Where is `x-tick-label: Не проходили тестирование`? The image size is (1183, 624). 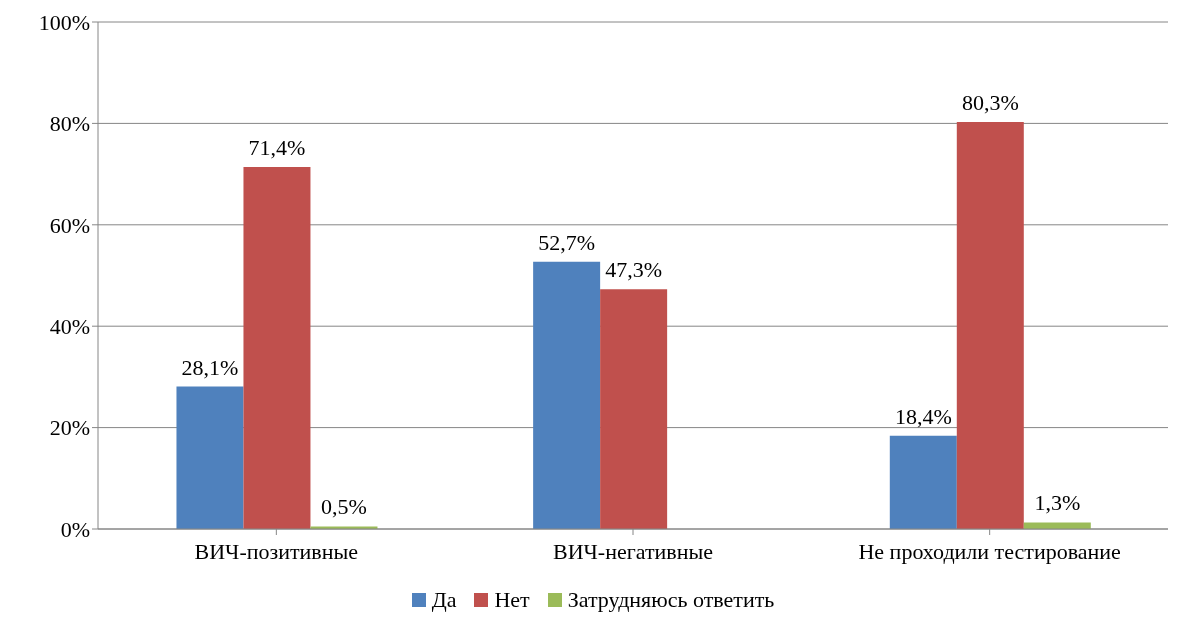
x-tick-label: Не проходили тестирование is located at coordinates (989, 551).